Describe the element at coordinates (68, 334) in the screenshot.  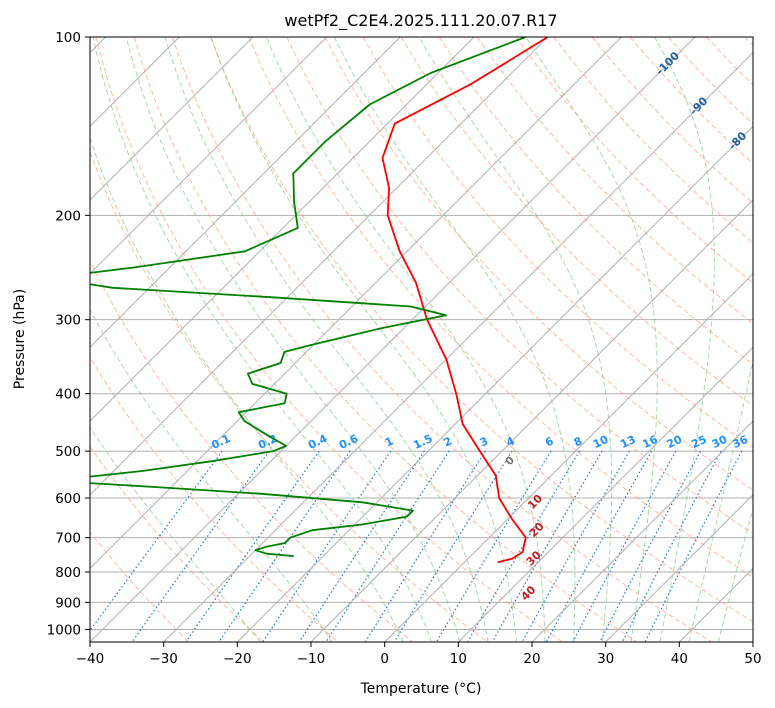
I see `y-axis-ticks: 100 200 300 400 500 600 700 800 900 1000` at that location.